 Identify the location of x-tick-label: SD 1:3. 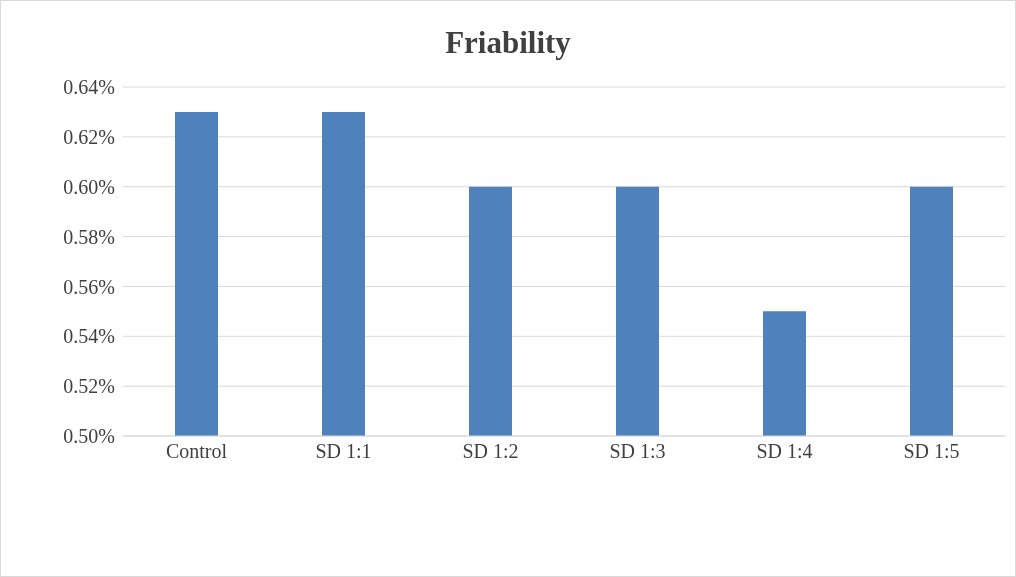
(637, 451).